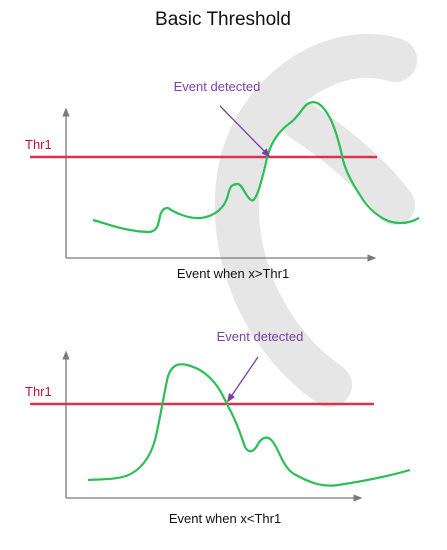 The width and height of the screenshot is (447, 550). Describe the element at coordinates (242, 379) in the screenshot. I see `panel-2-annotation-arrow` at that location.